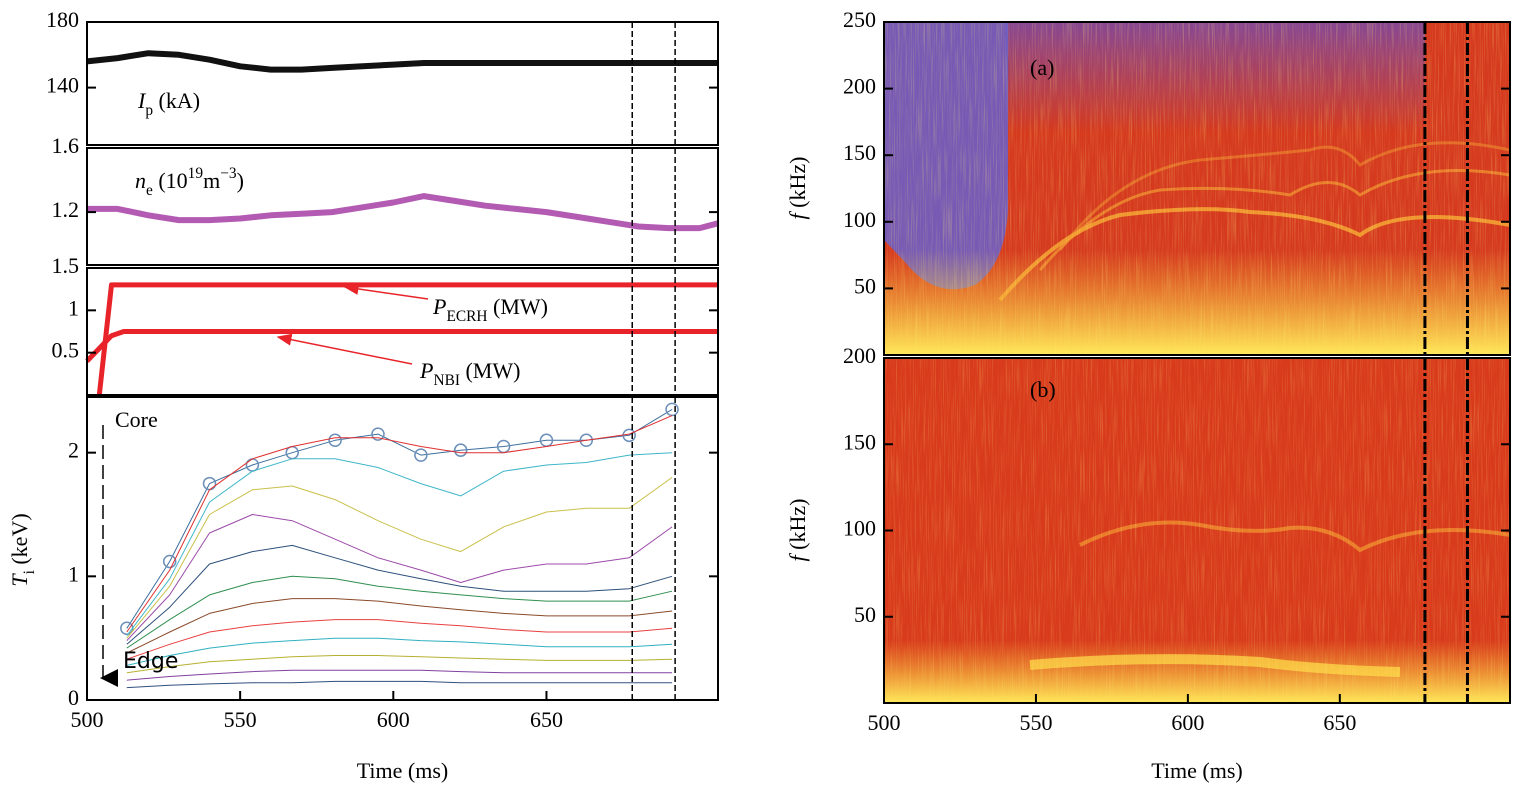 The image size is (1517, 792). Describe the element at coordinates (176, 100) in the screenshot. I see `label-part: (kA)` at that location.